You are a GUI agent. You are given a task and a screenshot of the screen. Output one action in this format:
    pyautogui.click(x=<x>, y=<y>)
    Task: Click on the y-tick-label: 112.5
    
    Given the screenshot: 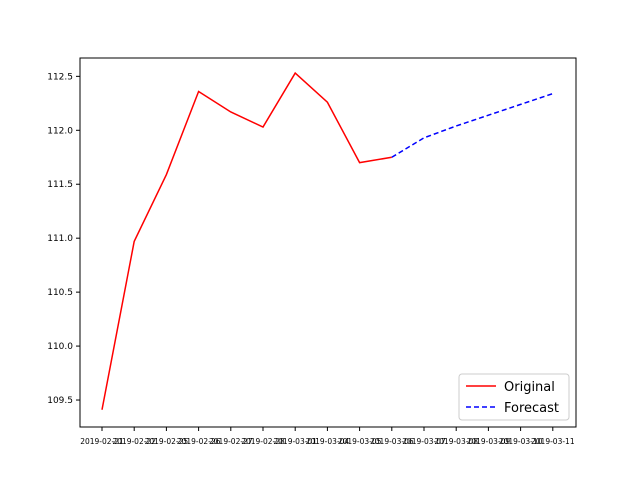 What is the action you would take?
    pyautogui.click(x=60, y=77)
    